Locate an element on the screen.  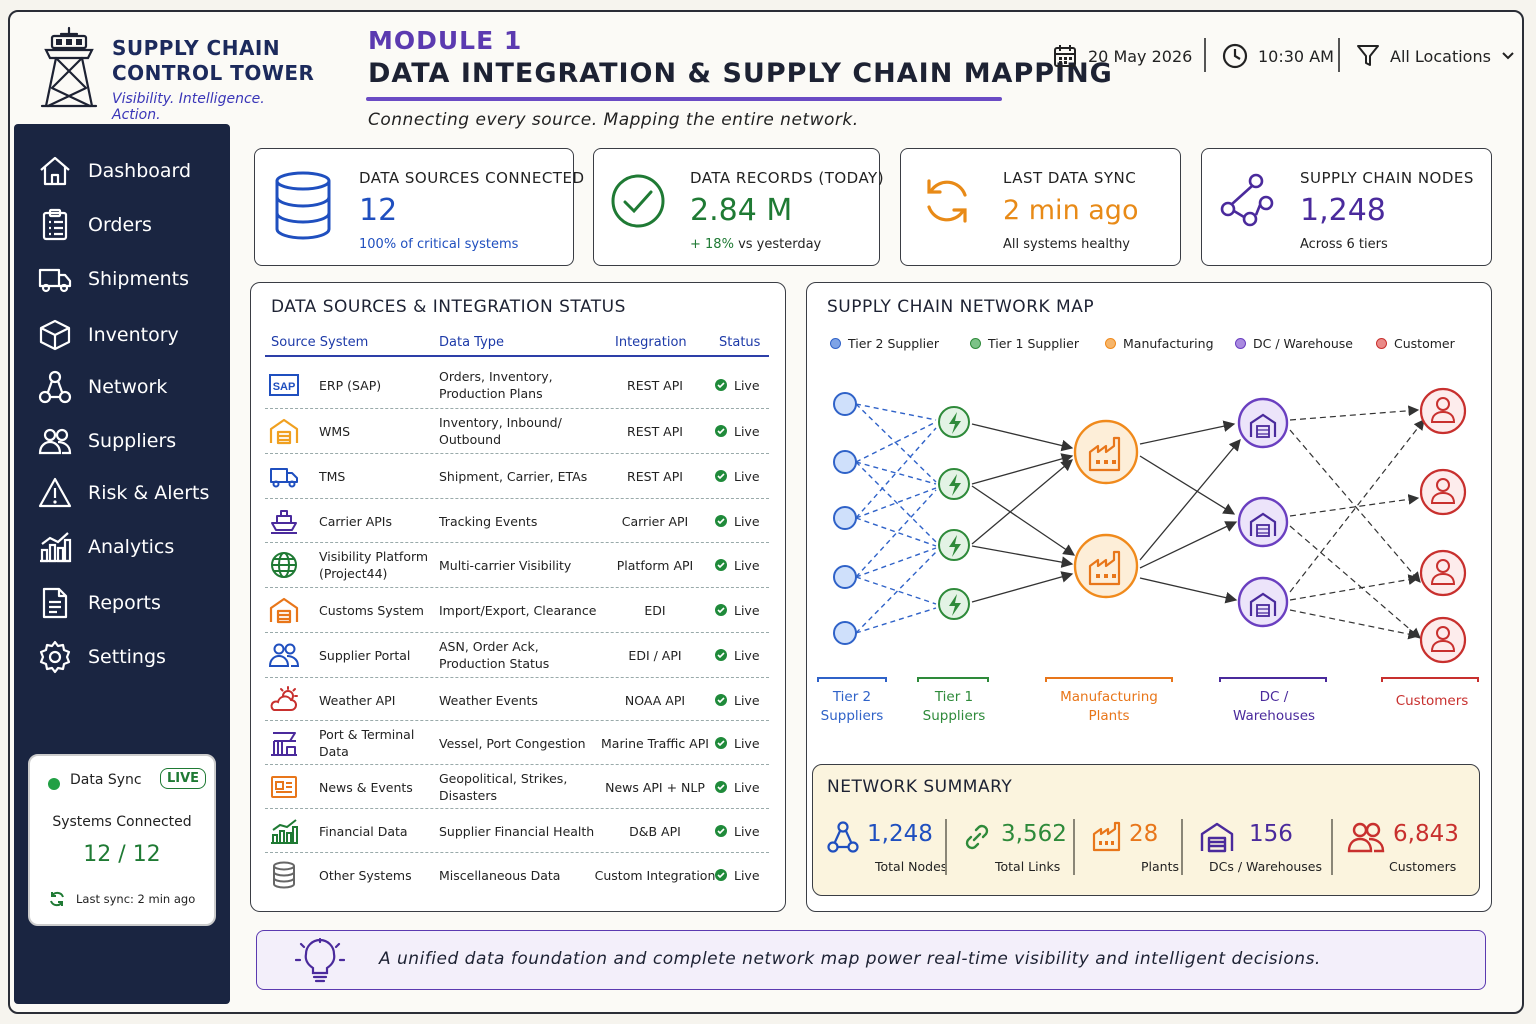
summary-label: Plants is located at coordinates (1160, 866).